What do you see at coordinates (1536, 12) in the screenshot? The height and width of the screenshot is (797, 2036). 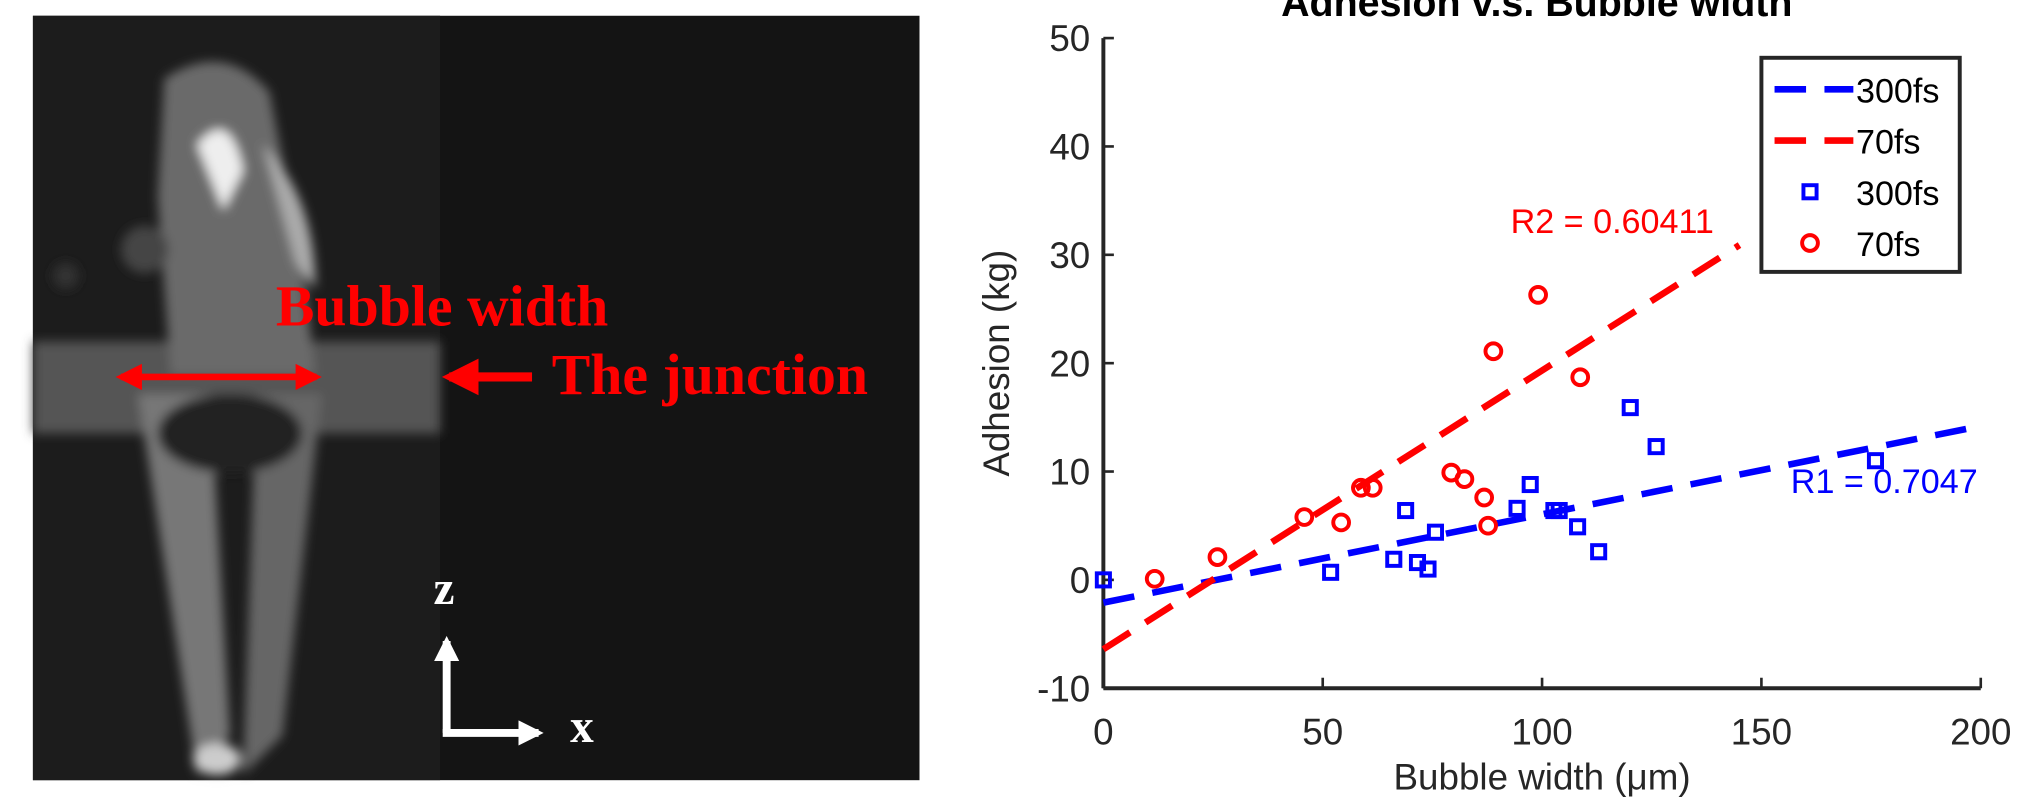 I see `chart-title: Adhesion v.s. Bubble width` at bounding box center [1536, 12].